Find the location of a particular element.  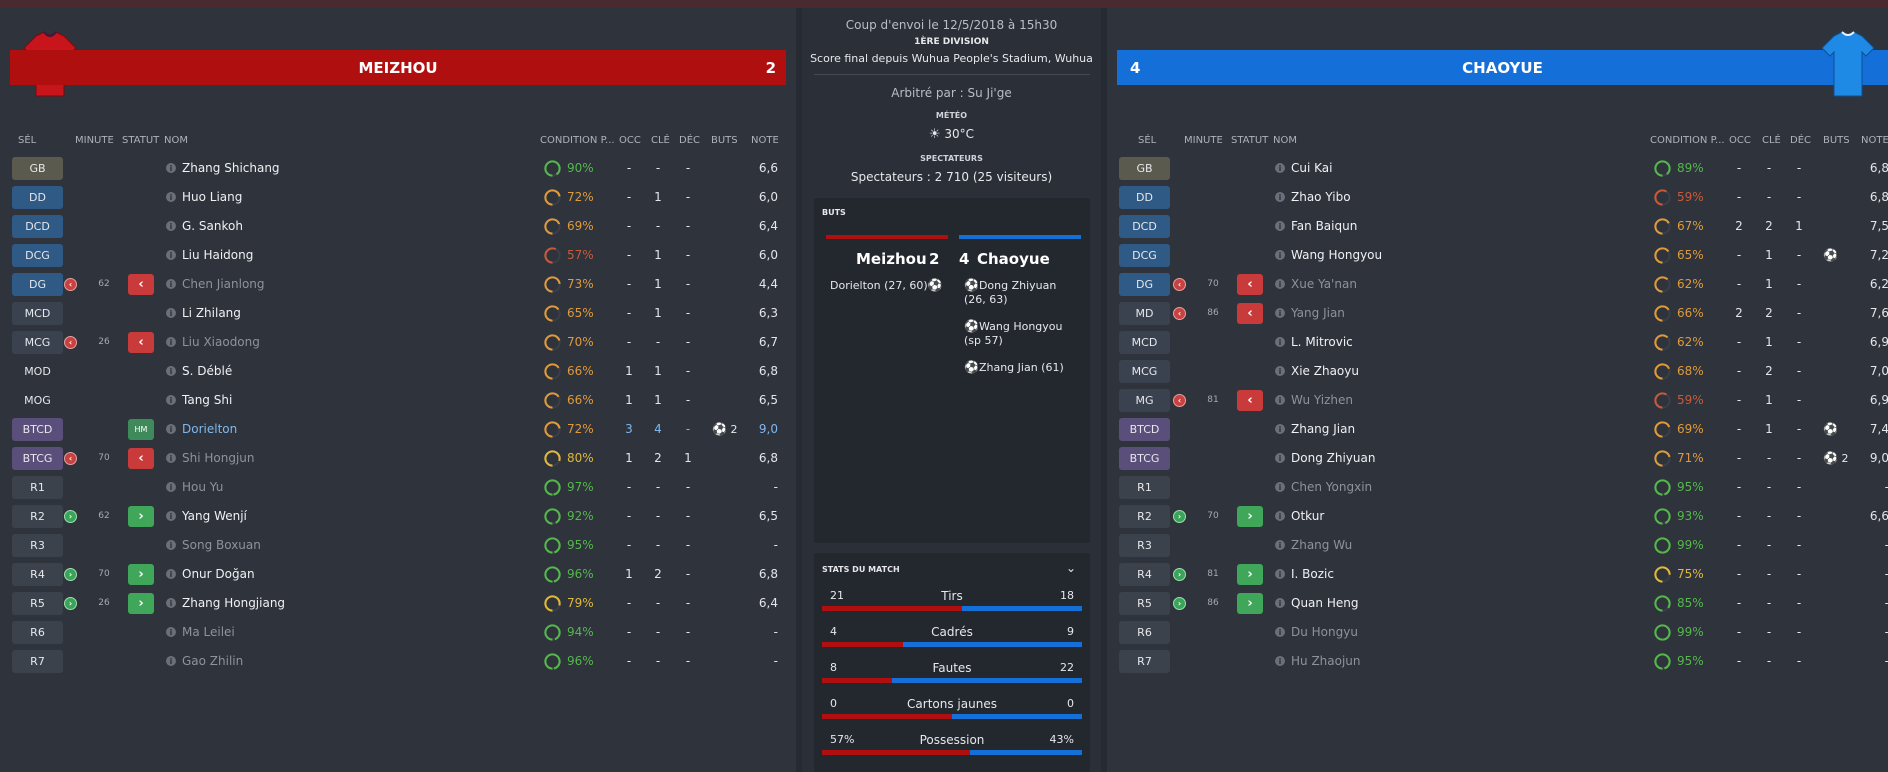

home-player-row: MOD i S. Déblé 66% 1 1 - 6,8 is located at coordinates (398, 371).